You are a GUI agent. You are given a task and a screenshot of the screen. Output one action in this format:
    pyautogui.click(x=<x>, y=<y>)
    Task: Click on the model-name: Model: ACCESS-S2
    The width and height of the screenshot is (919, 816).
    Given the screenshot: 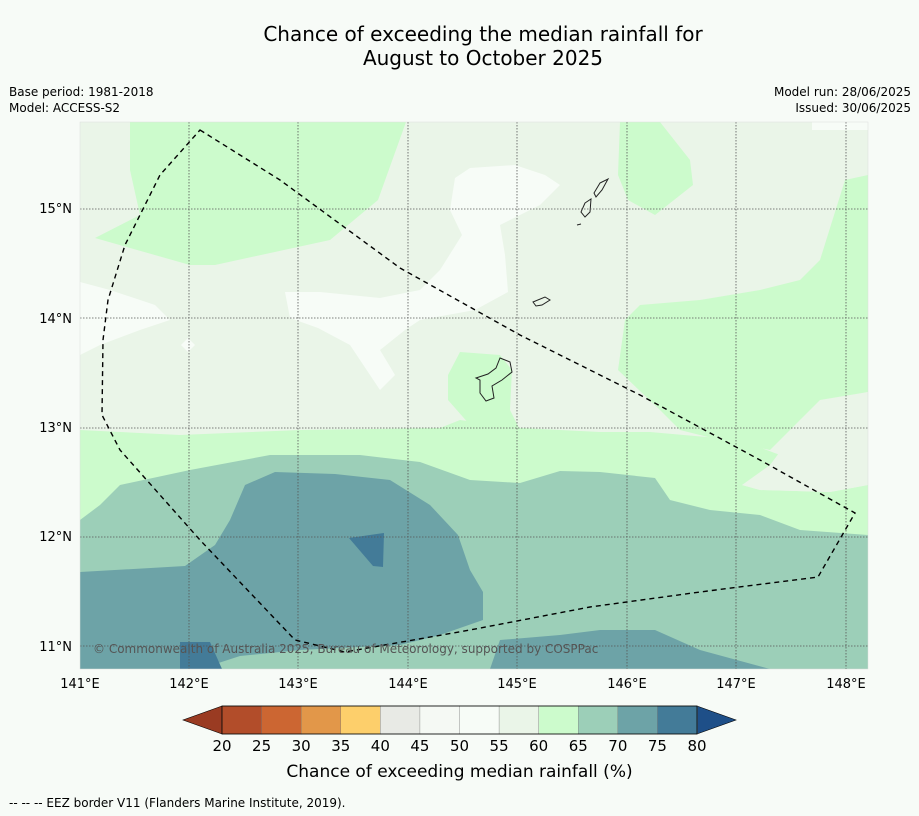 What is the action you would take?
    pyautogui.click(x=65, y=108)
    